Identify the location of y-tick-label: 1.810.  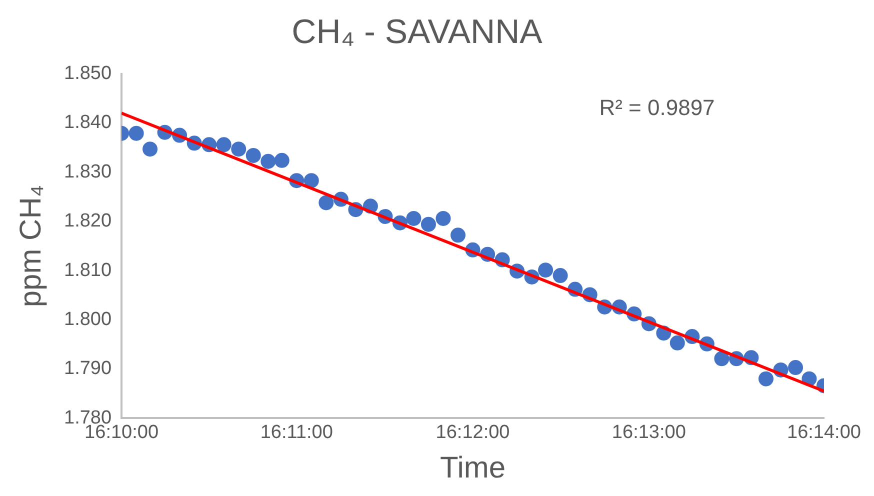
(88, 270).